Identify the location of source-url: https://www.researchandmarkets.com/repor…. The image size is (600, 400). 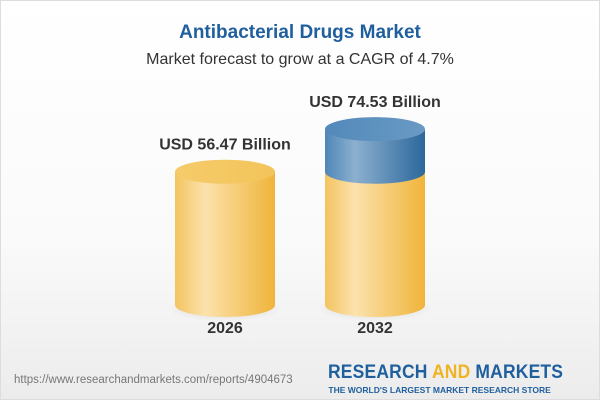
(153, 380).